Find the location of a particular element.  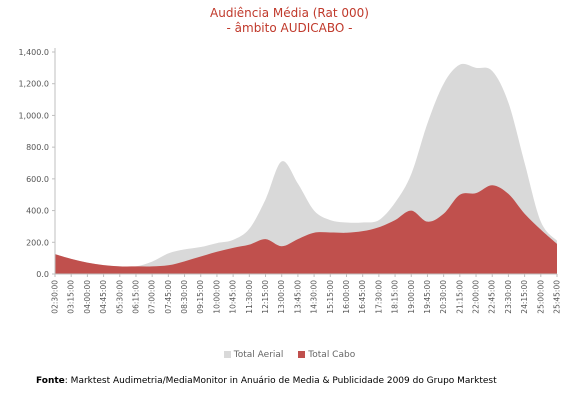

x-tick-label: 20:30:00 is located at coordinates (443, 297).